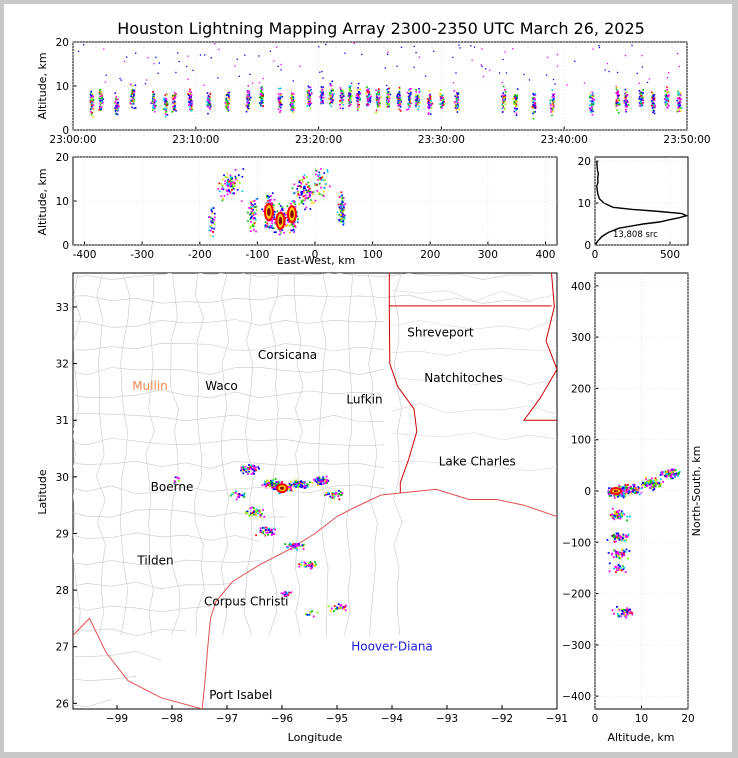  Describe the element at coordinates (474, 352) in the screenshot. I see `parish-boundary` at that location.